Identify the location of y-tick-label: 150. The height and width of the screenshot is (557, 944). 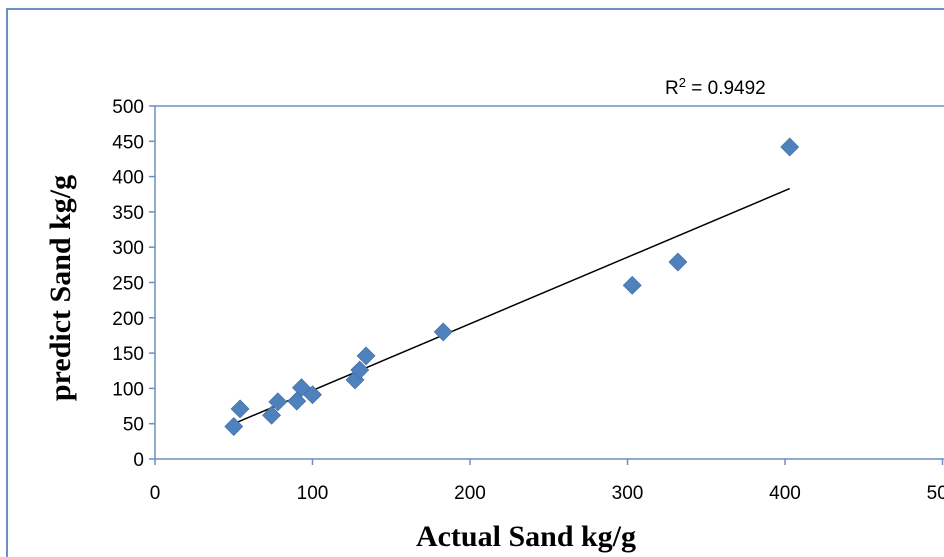
(128, 354).